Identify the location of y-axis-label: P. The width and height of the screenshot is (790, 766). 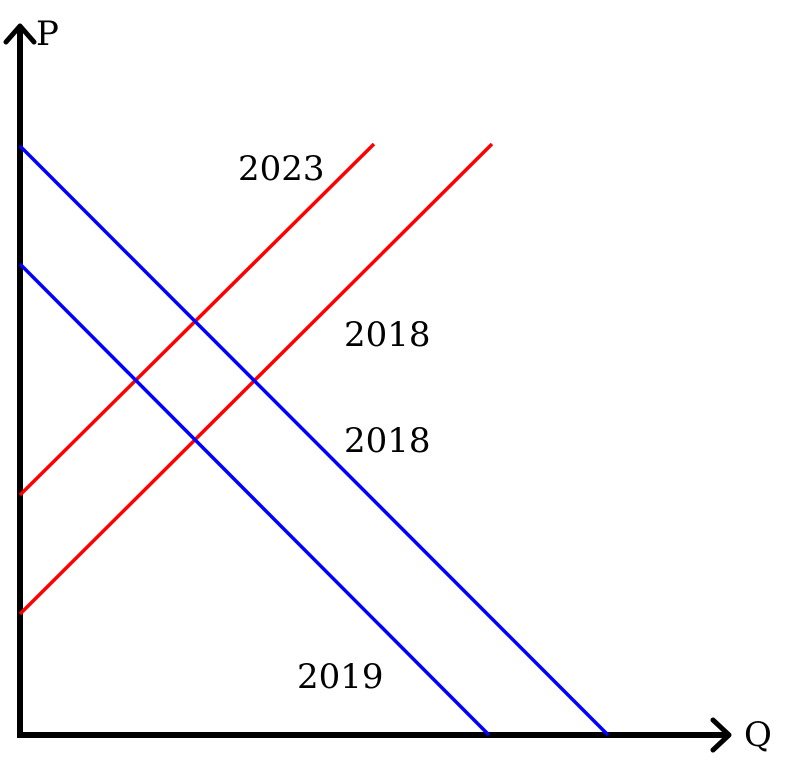
(47, 34).